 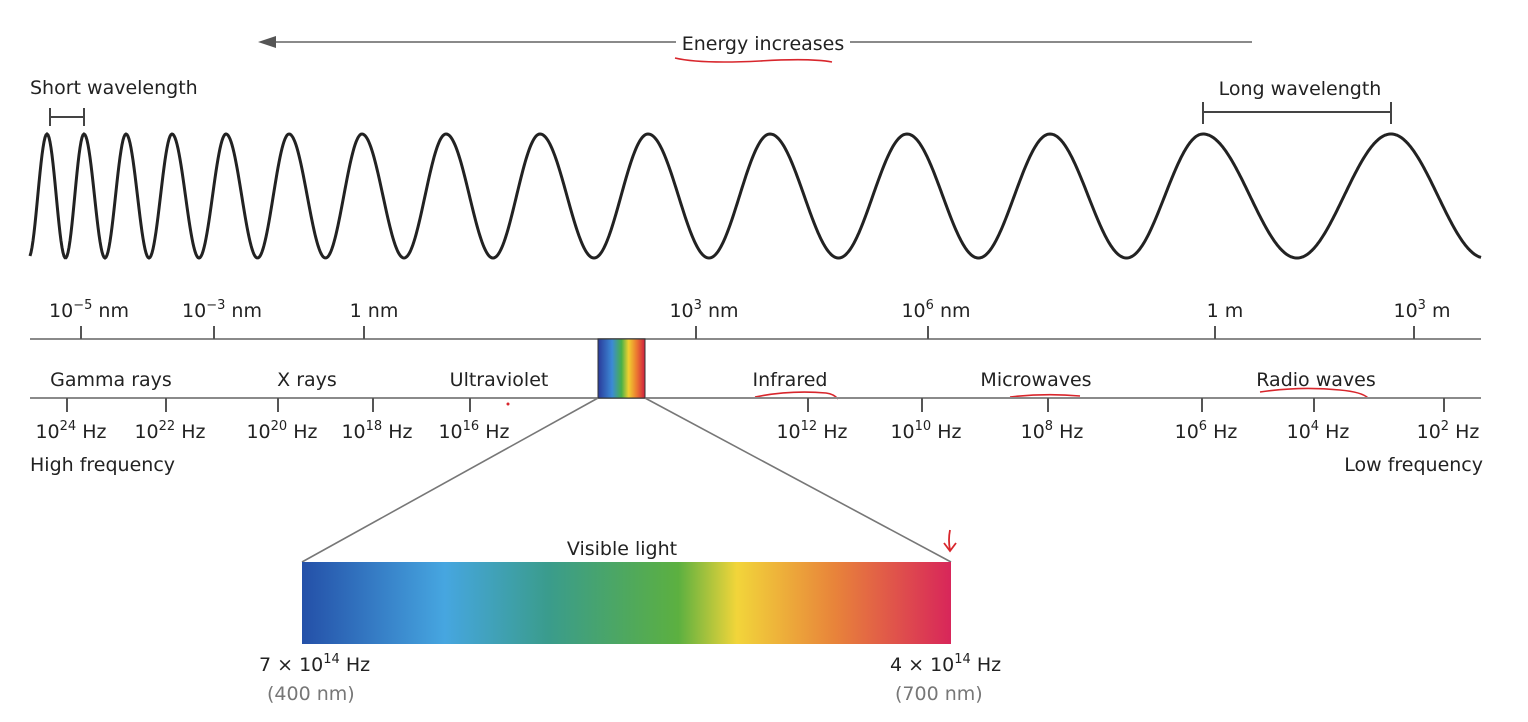 I want to click on red-arrow-annotation, so click(x=950, y=541).